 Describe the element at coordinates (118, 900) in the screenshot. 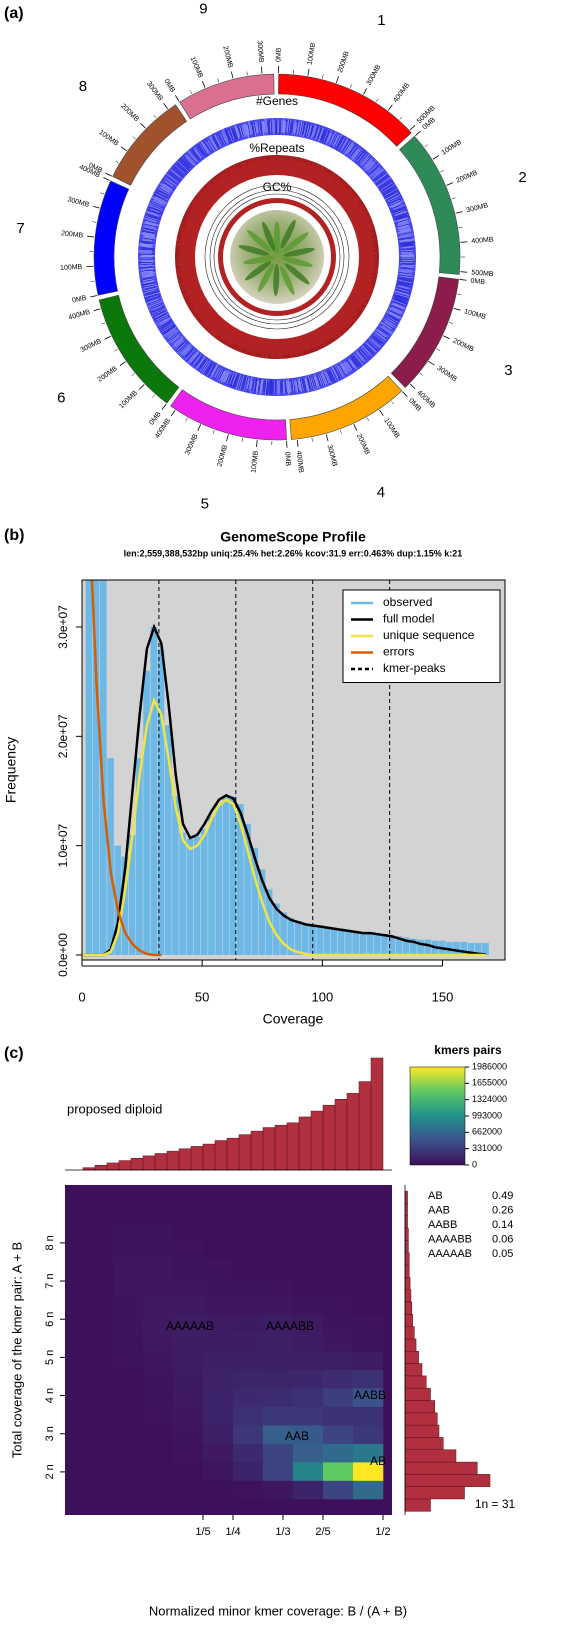

I see `histogram-bar` at that location.